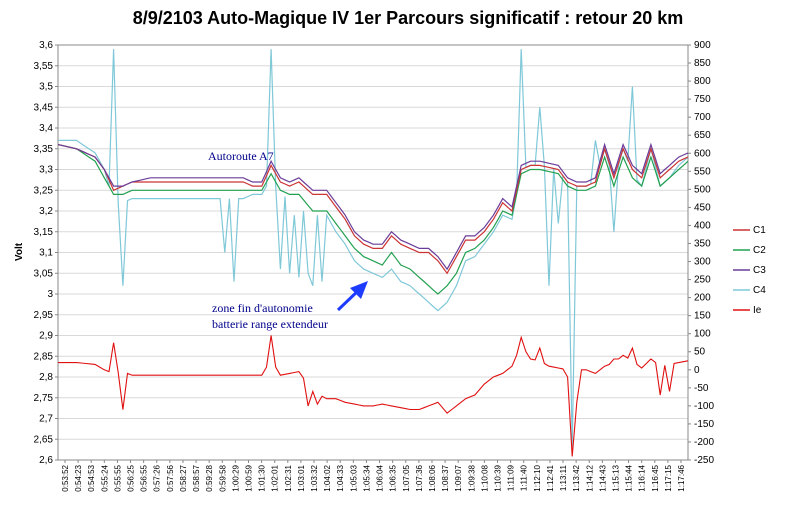 The image size is (800, 511). I want to click on right-tick-label: 800, so click(702, 81).